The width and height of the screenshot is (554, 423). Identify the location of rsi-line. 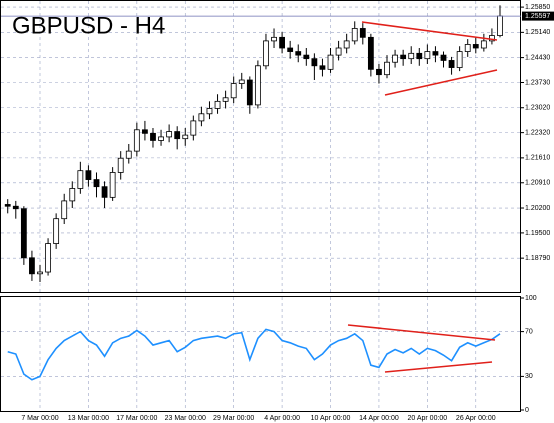
(254, 354).